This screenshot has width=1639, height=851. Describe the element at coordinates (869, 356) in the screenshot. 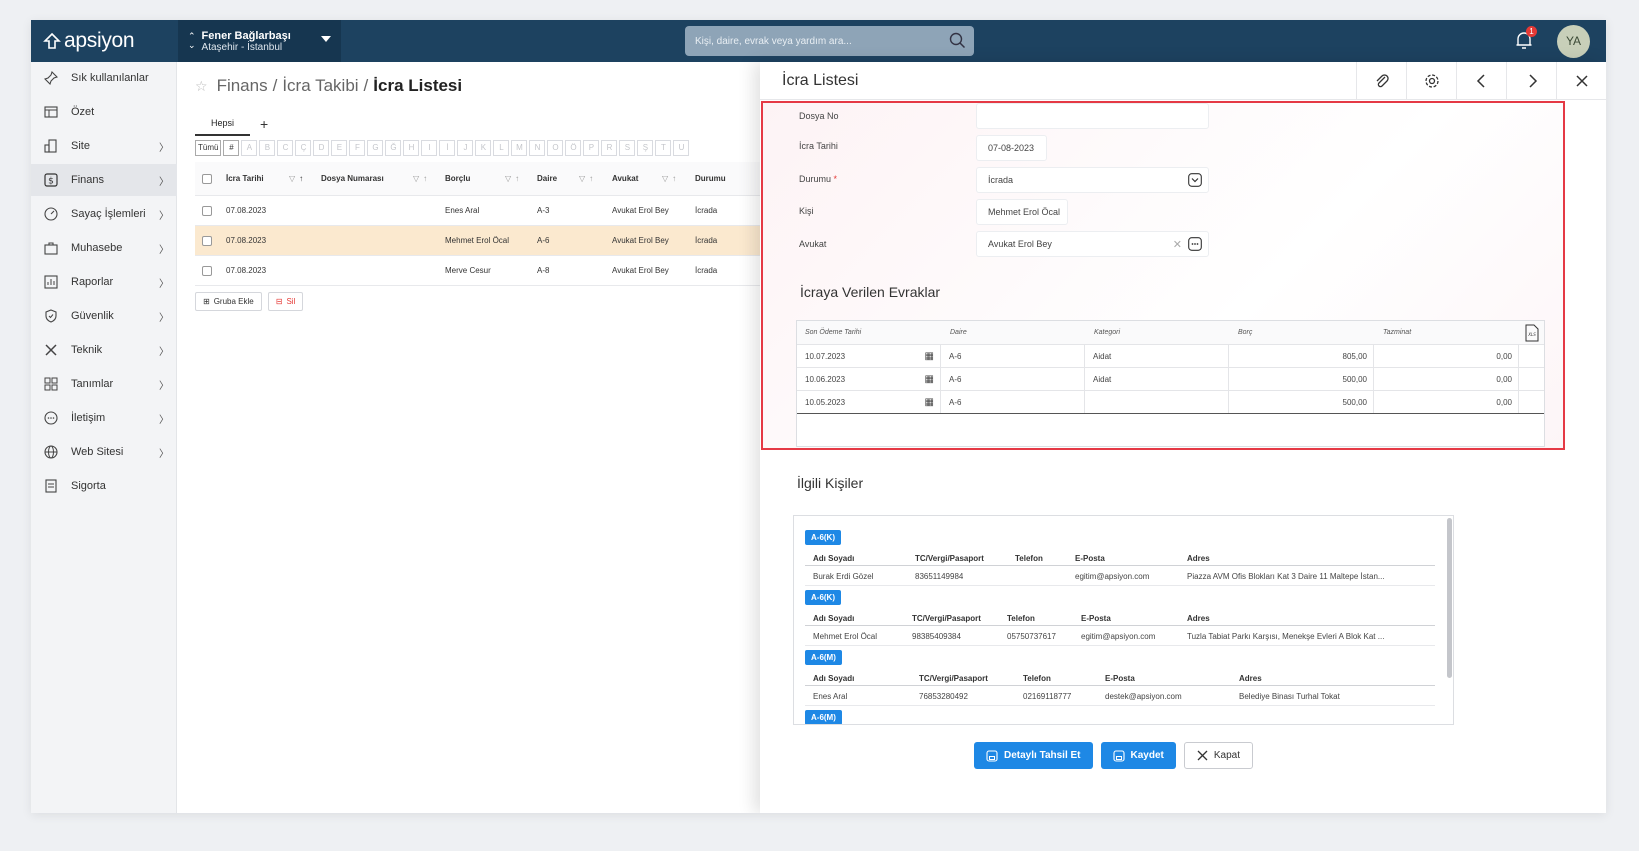

I see `cell-due-date: 10.07.2023 ▦` at that location.